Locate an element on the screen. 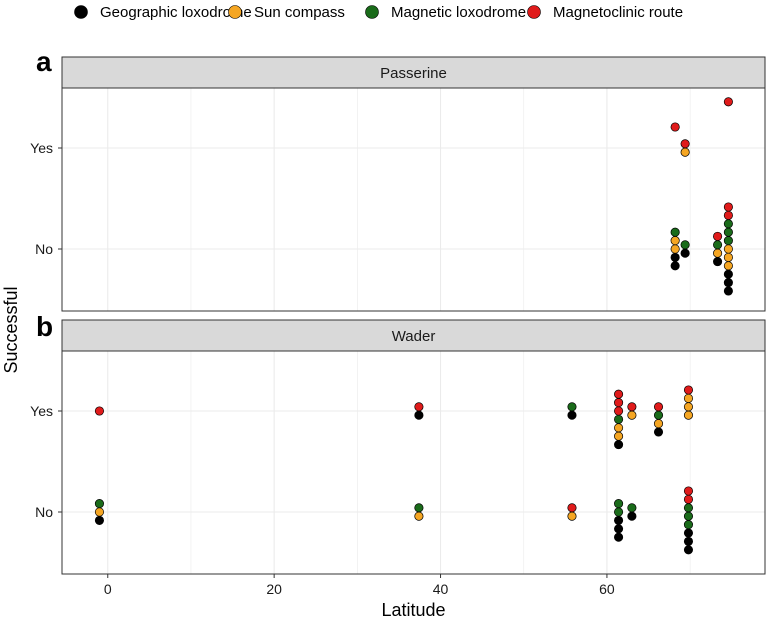 The image size is (773, 621). legend-key-geographic-loxodrome is located at coordinates (81, 12).